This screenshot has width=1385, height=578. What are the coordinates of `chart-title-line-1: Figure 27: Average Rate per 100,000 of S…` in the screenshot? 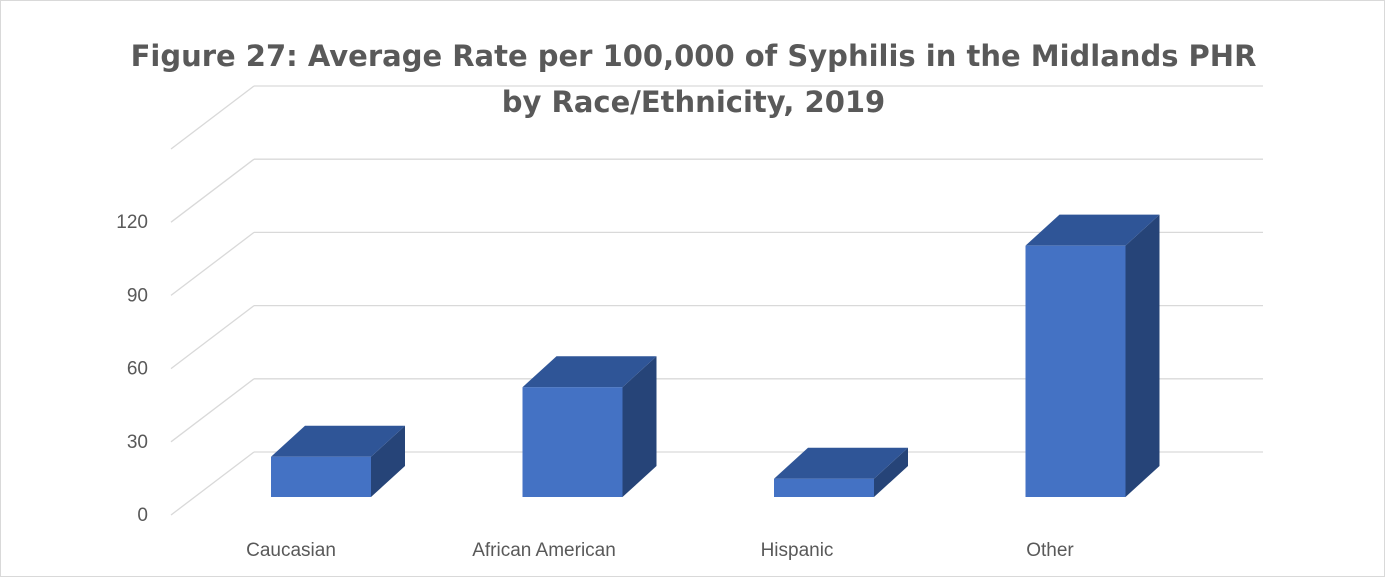 It's located at (693, 56).